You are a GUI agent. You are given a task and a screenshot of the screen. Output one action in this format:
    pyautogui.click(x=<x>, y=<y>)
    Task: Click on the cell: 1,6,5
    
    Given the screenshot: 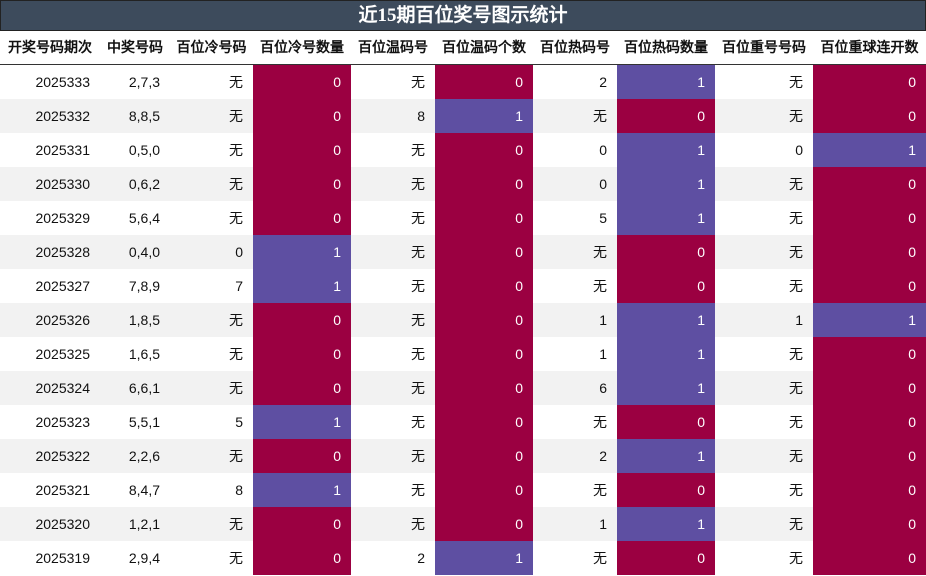 What is the action you would take?
    pyautogui.click(x=144, y=354)
    